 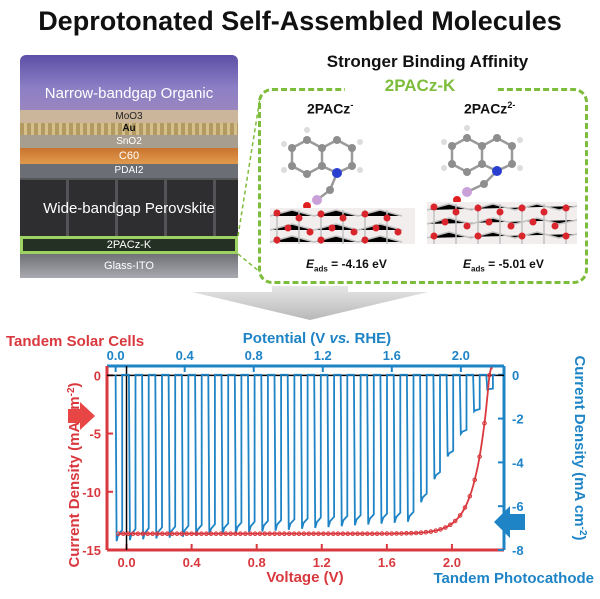 I want to click on top-tick-label: 0.0, so click(x=116, y=355).